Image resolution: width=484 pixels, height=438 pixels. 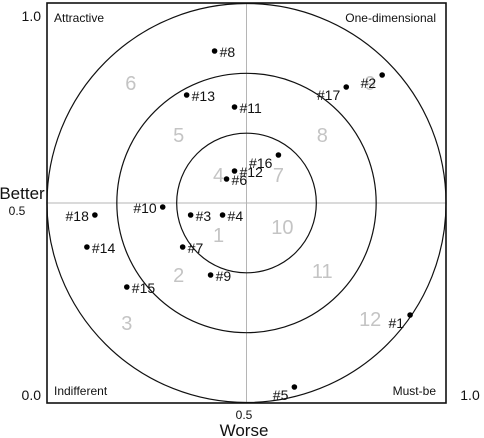 I want to click on y-tick-mid: 0.5, so click(x=17, y=211).